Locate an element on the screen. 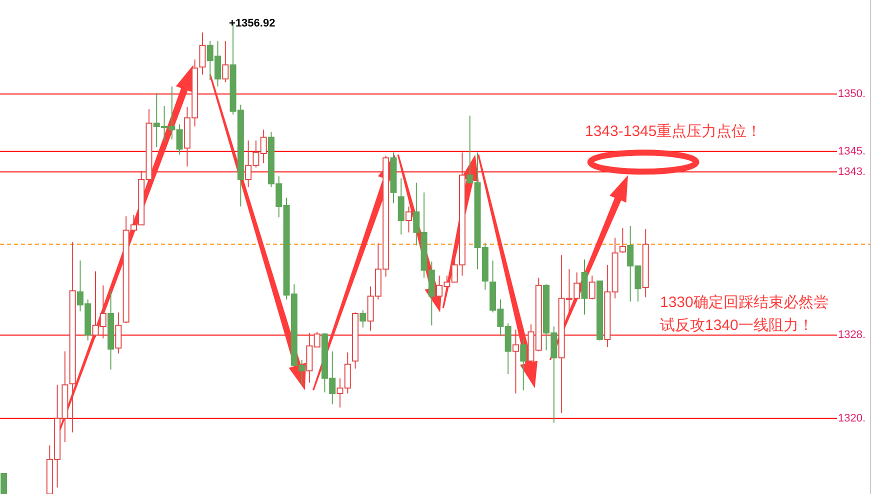 The image size is (871, 494). annotation: 1343-1345重点压力点位！ is located at coordinates (673, 131).